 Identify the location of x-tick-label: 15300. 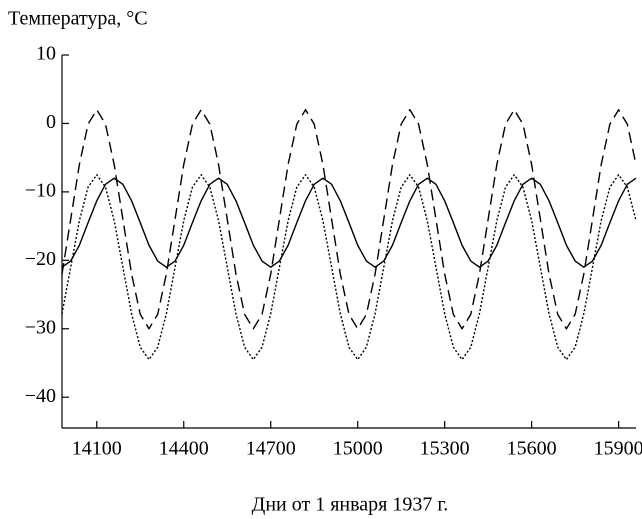
(445, 449).